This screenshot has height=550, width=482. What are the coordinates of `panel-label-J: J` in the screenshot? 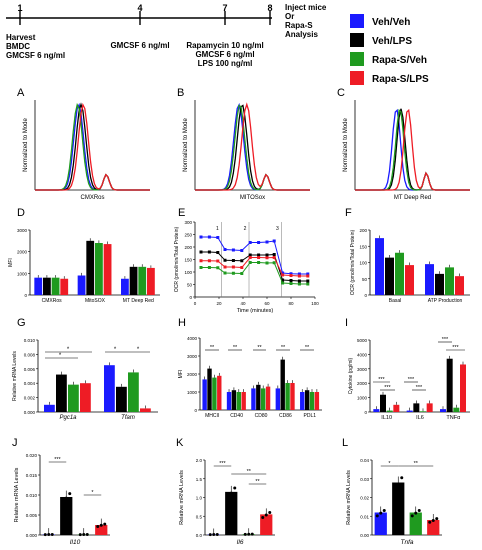 It's located at (15, 443).